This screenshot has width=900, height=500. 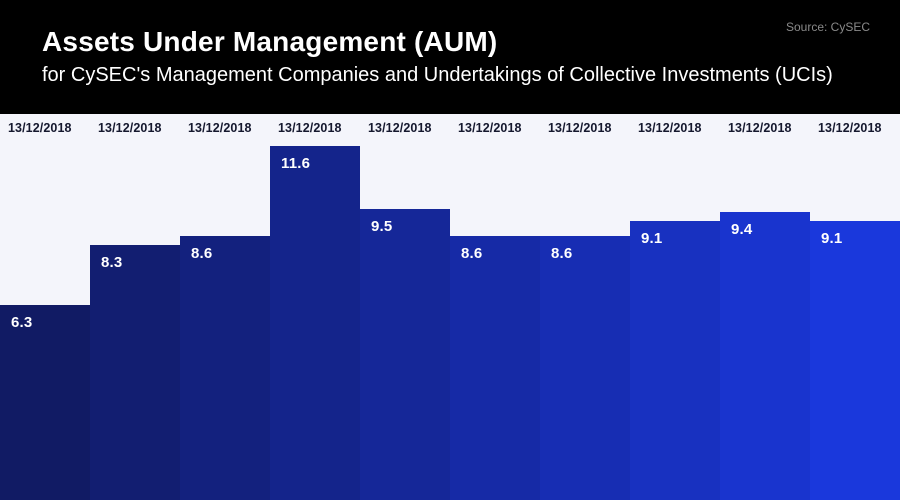 I want to click on bar-value-label-1: 6.3, so click(x=22, y=322).